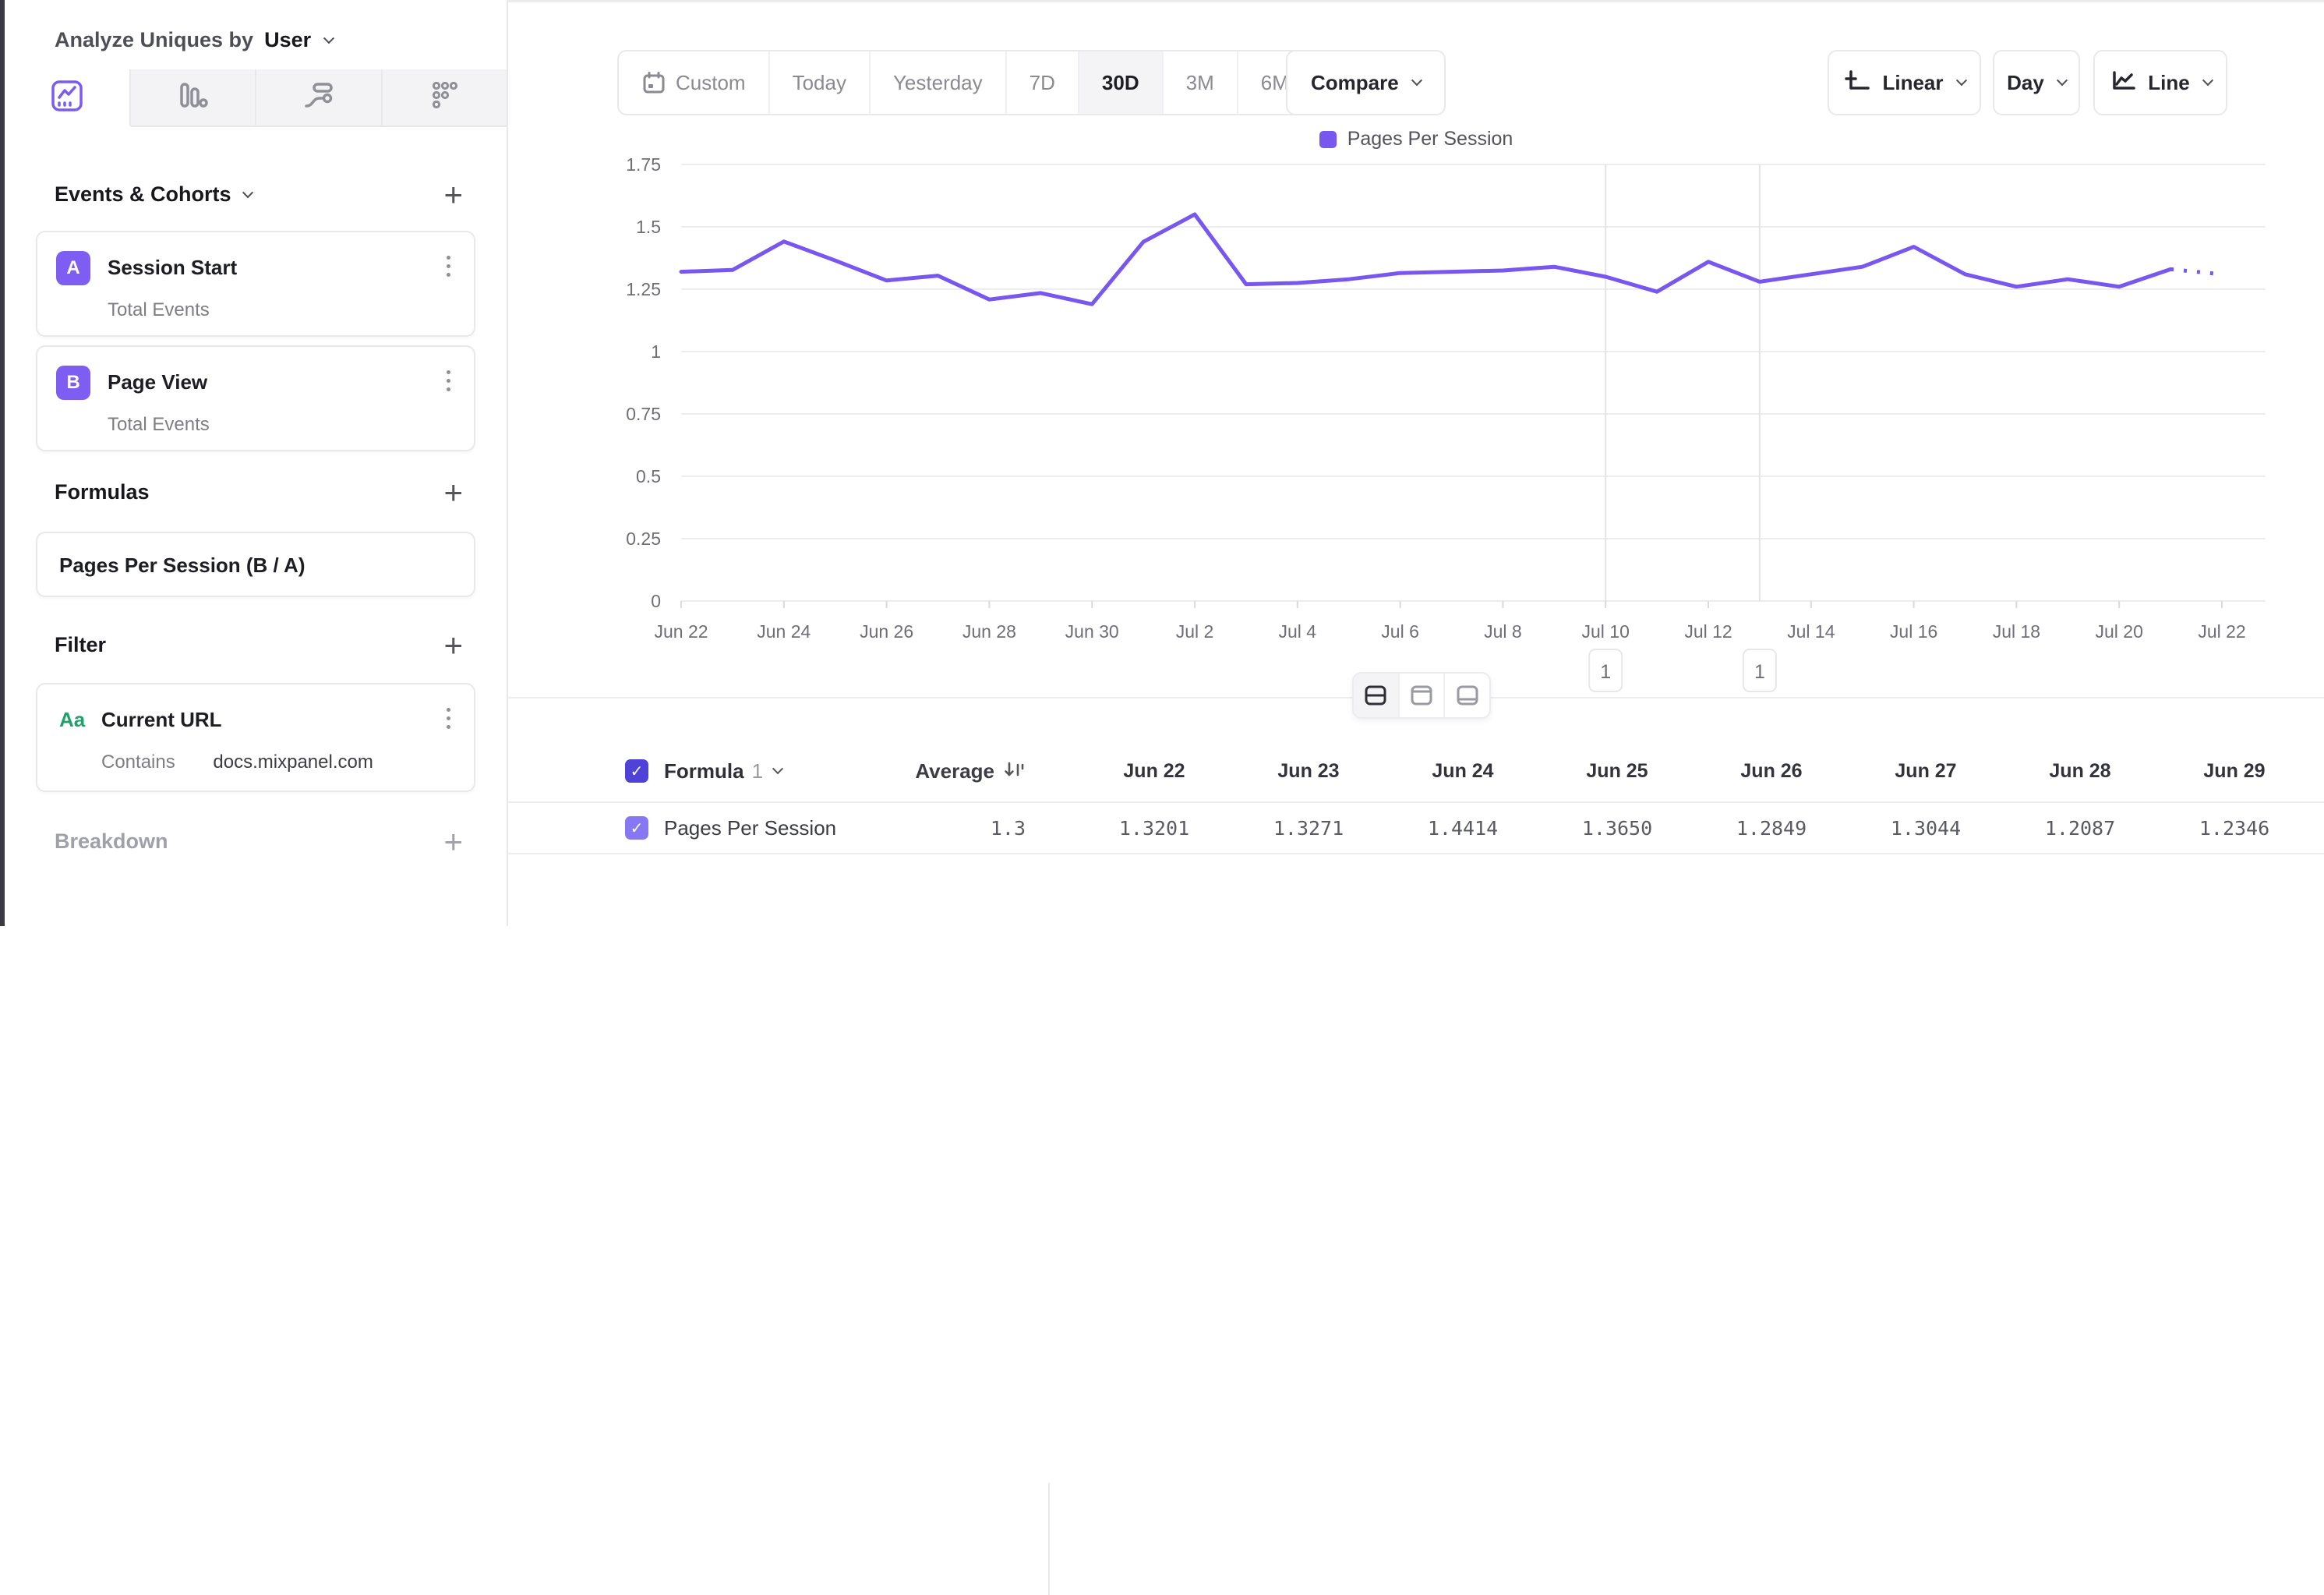  Describe the element at coordinates (453, 644) in the screenshot. I see `add-filter-button: +` at that location.